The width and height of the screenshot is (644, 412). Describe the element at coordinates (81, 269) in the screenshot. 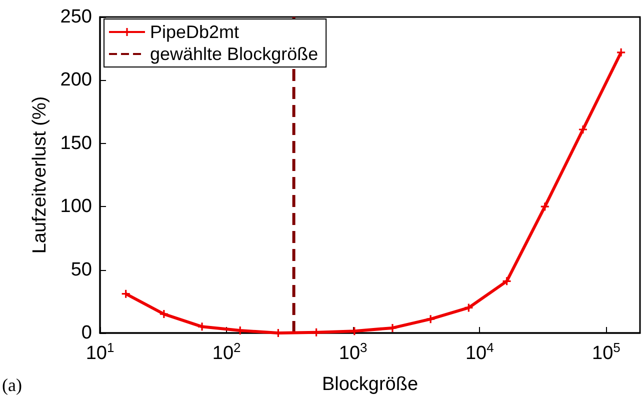

I see `y-tick-label: 50` at that location.